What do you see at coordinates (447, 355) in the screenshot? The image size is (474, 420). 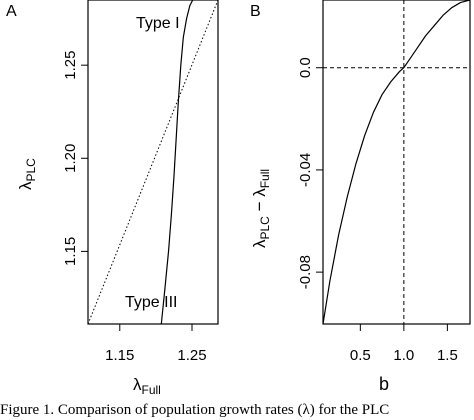 I see `panel-b-x-tick-label: 1.5` at bounding box center [447, 355].